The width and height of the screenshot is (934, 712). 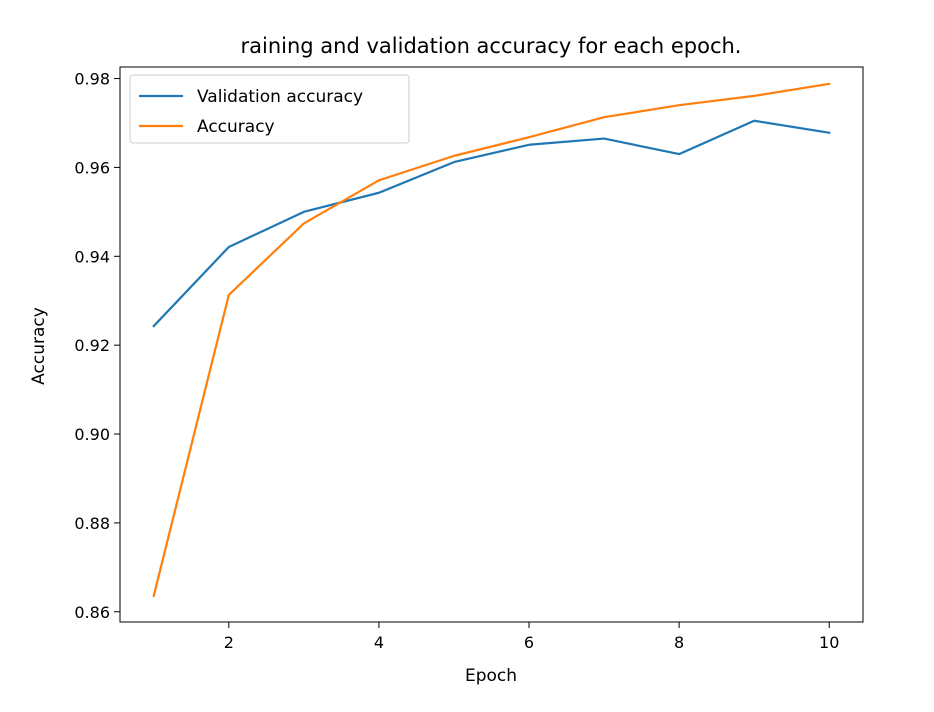 I want to click on y-tick-label: 0.96, so click(x=92, y=167).